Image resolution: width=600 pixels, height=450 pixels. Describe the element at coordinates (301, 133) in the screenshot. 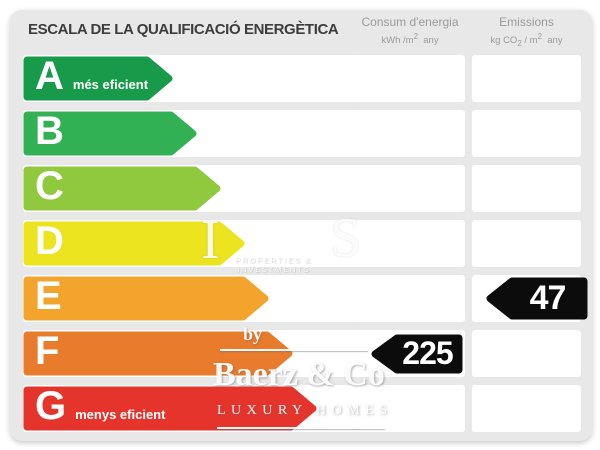

I see `scale-row-b: B` at that location.